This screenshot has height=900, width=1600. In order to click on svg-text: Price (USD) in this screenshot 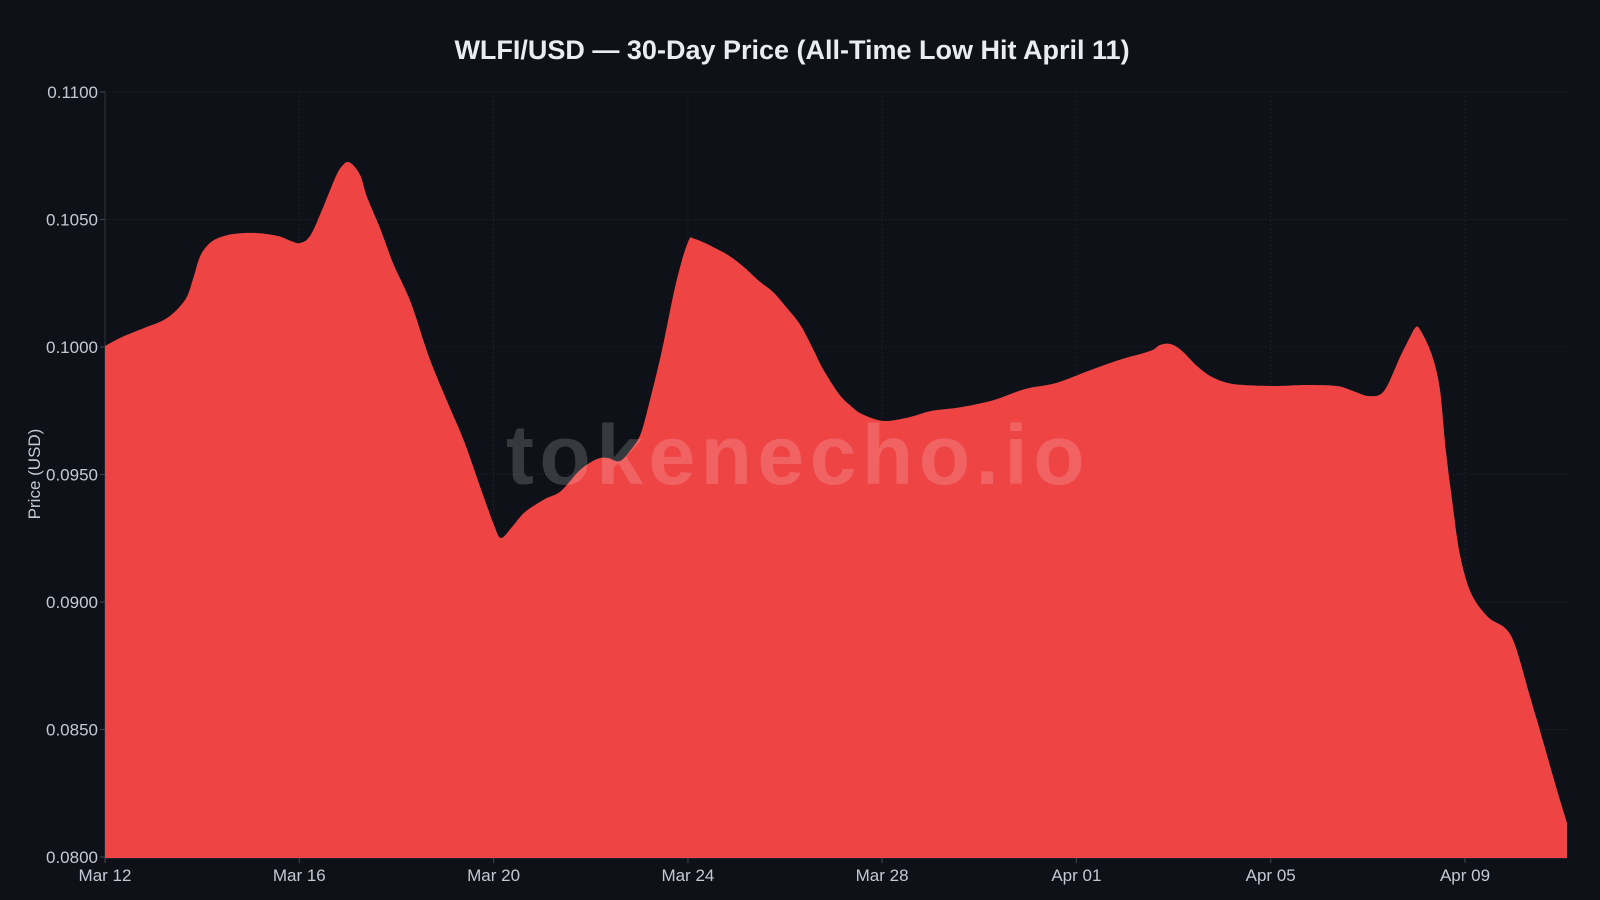, I will do `click(34, 474)`.